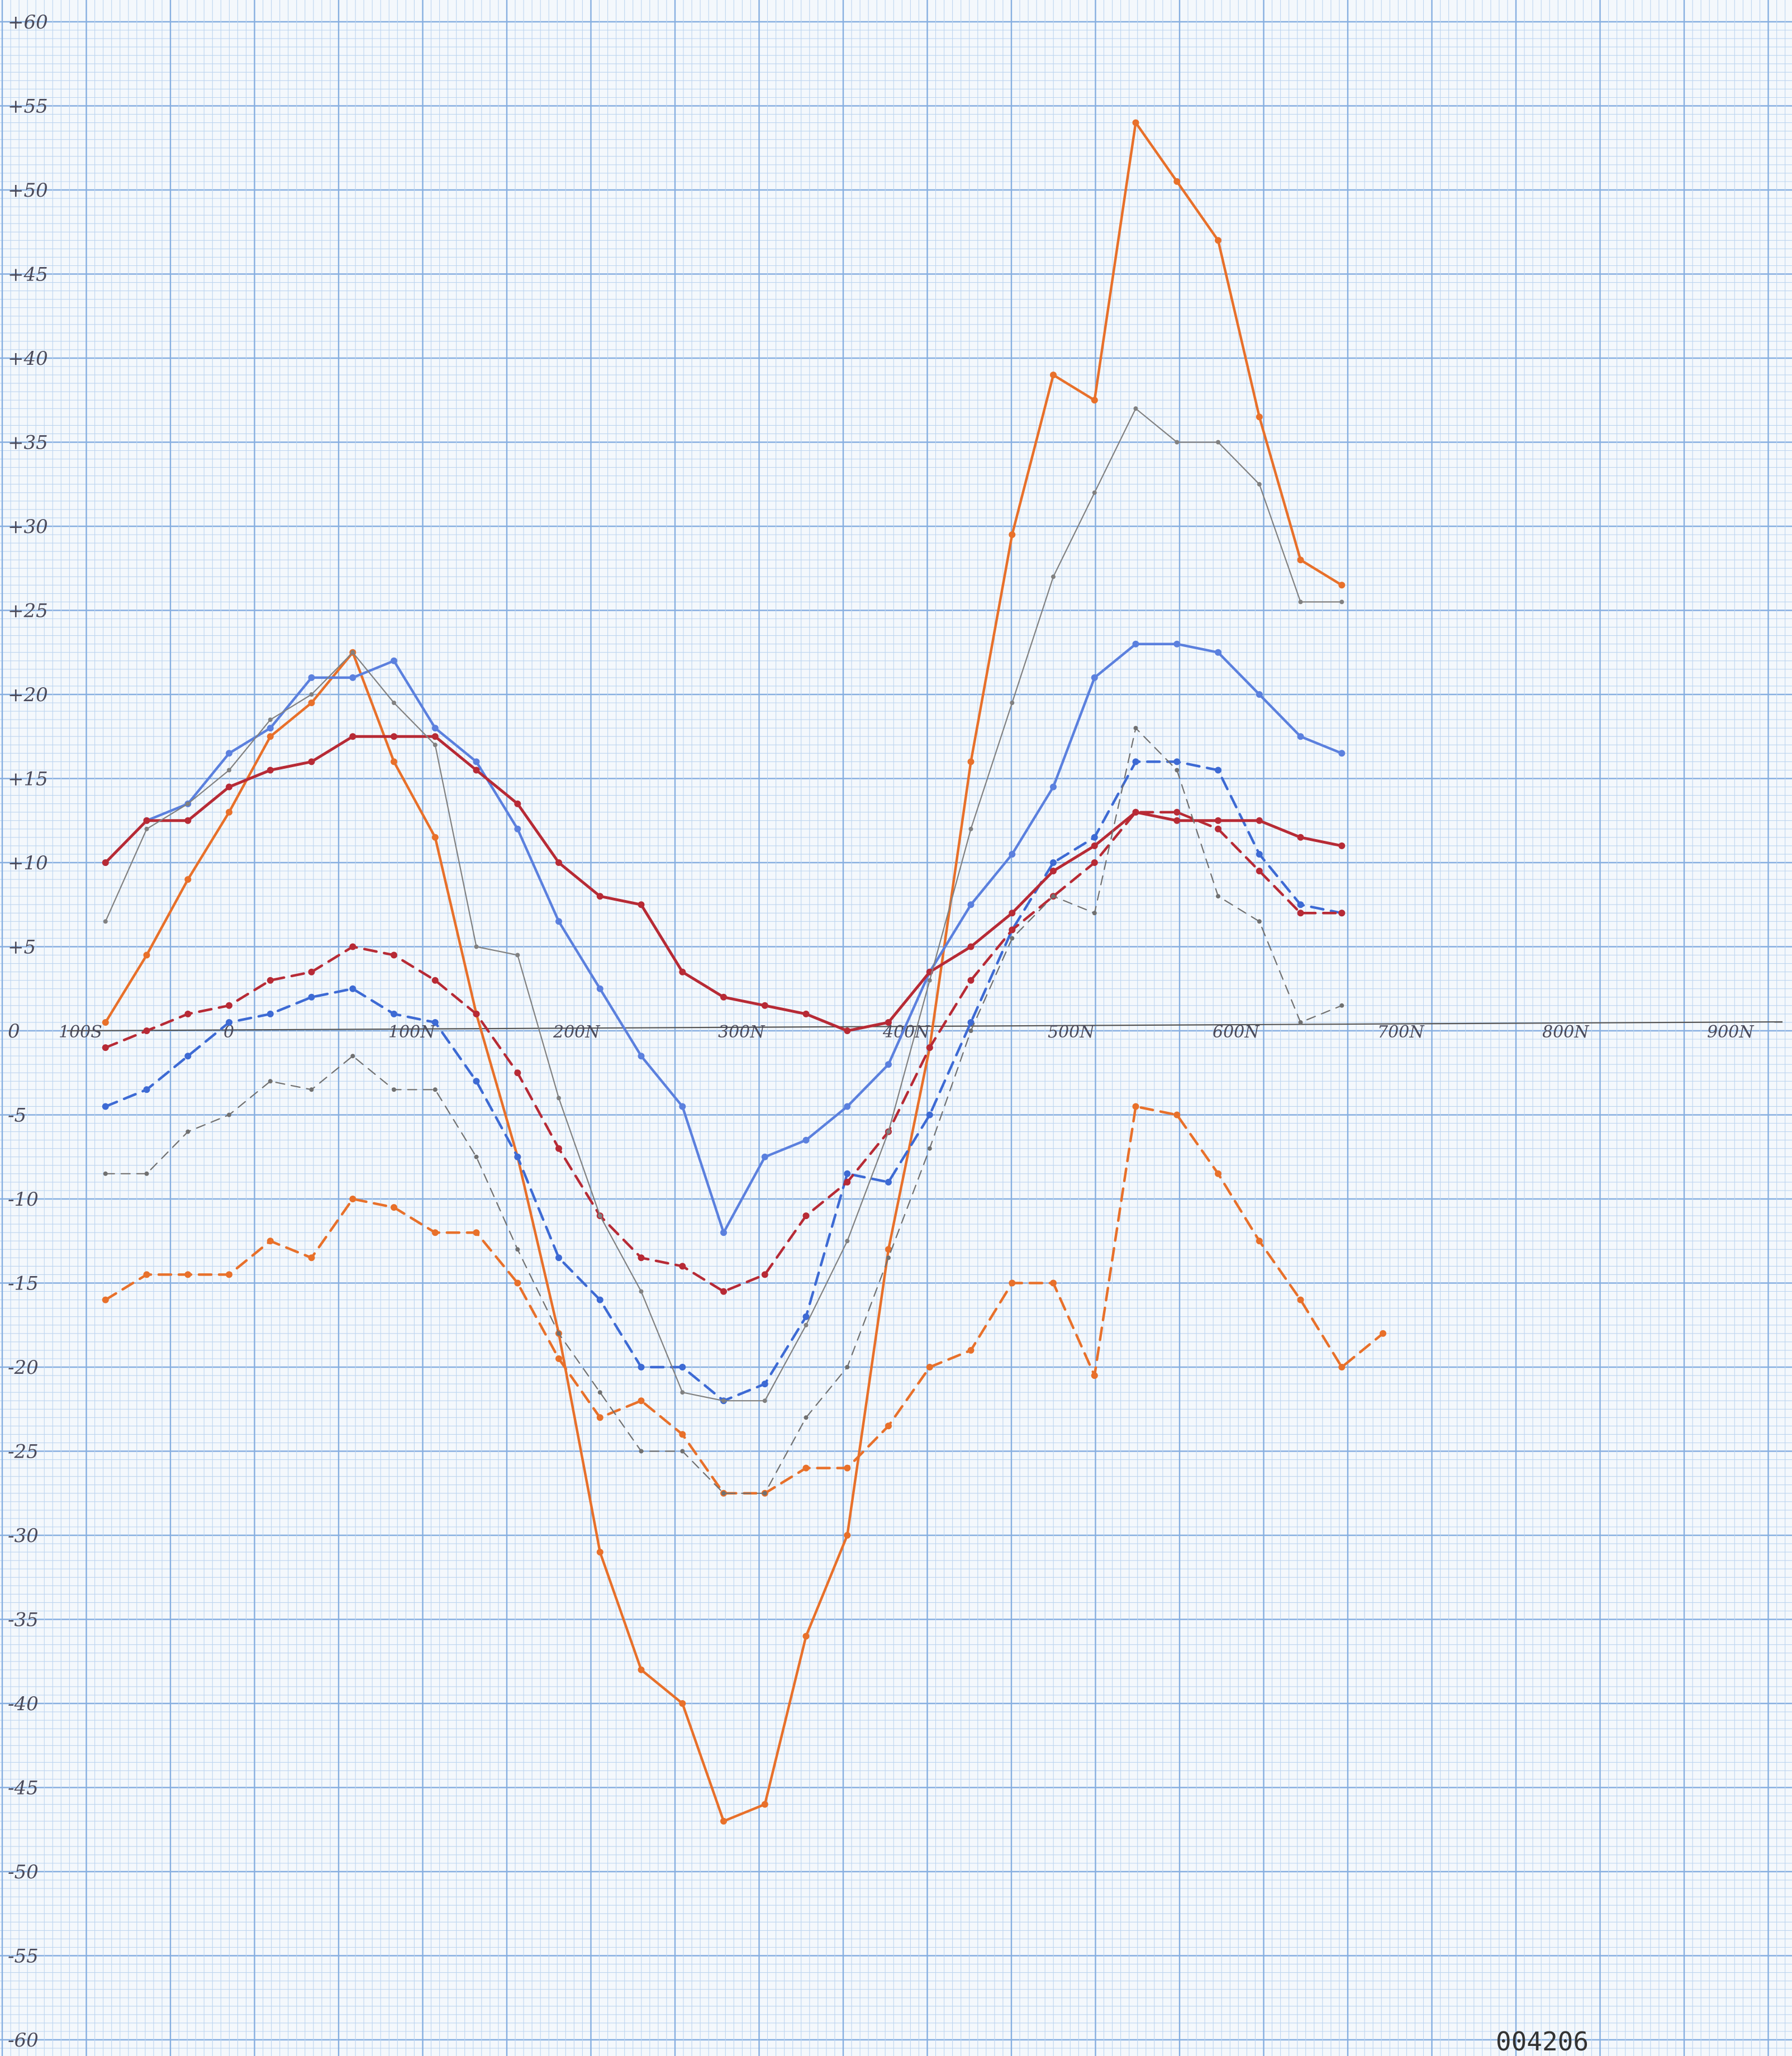  Describe the element at coordinates (28, 863) in the screenshot. I see `y-tick-label: +10` at that location.